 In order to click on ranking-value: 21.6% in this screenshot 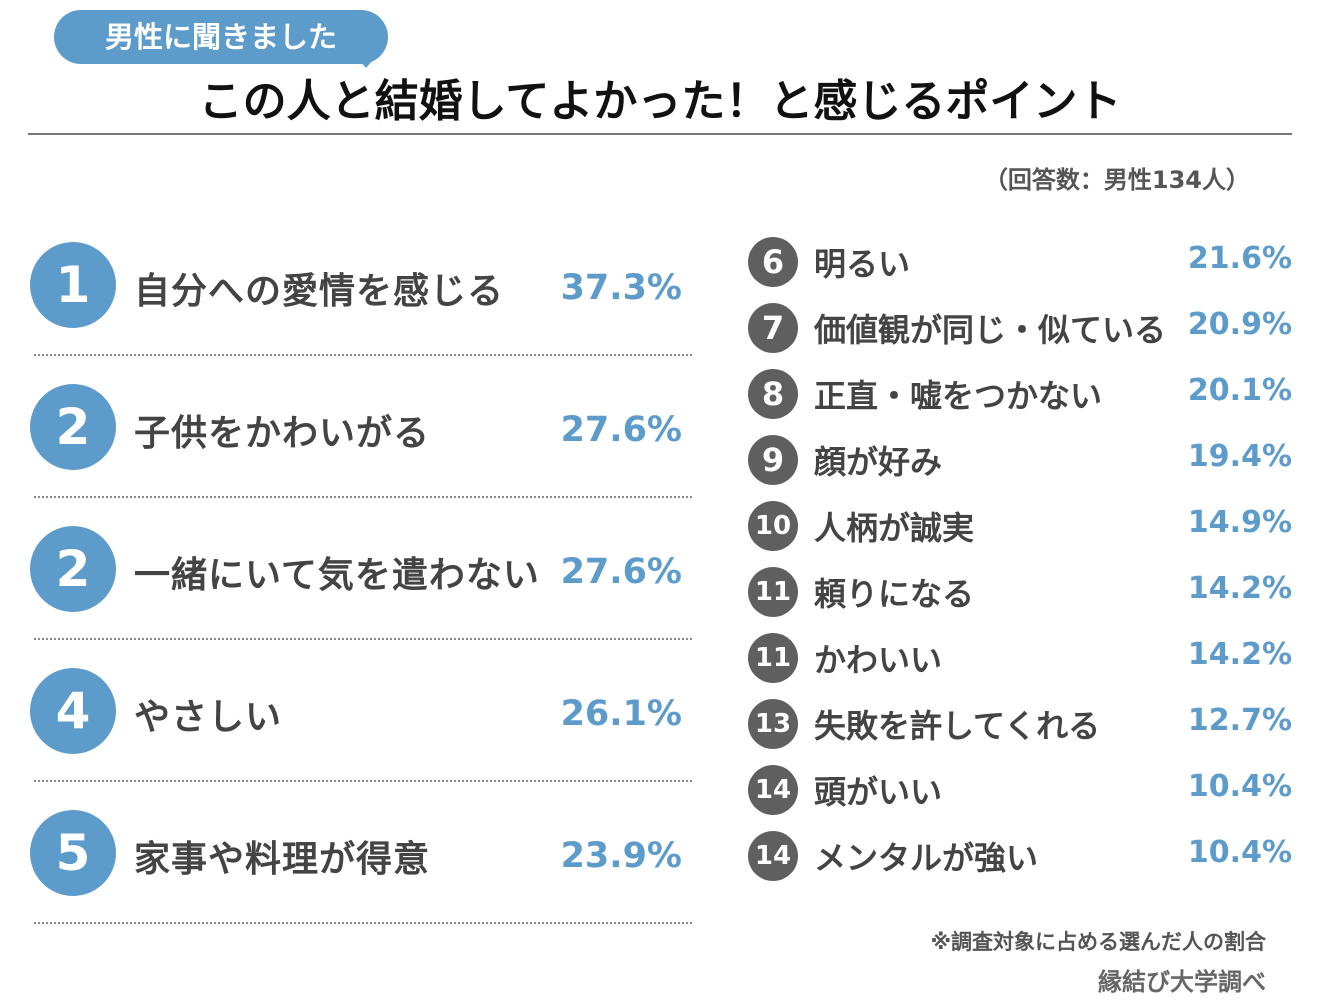, I will do `click(1239, 258)`.